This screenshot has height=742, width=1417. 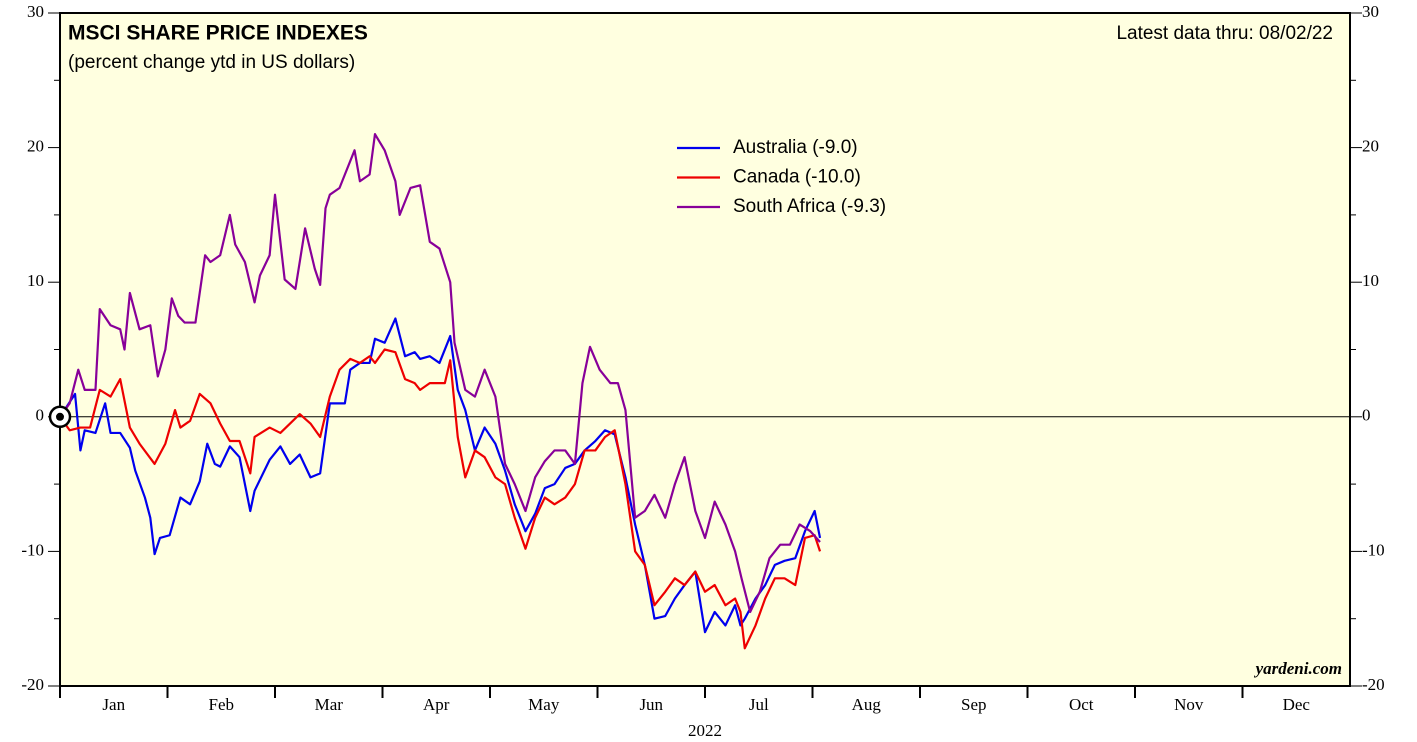 What do you see at coordinates (35, 11) in the screenshot?
I see `y-tick-label: 30` at bounding box center [35, 11].